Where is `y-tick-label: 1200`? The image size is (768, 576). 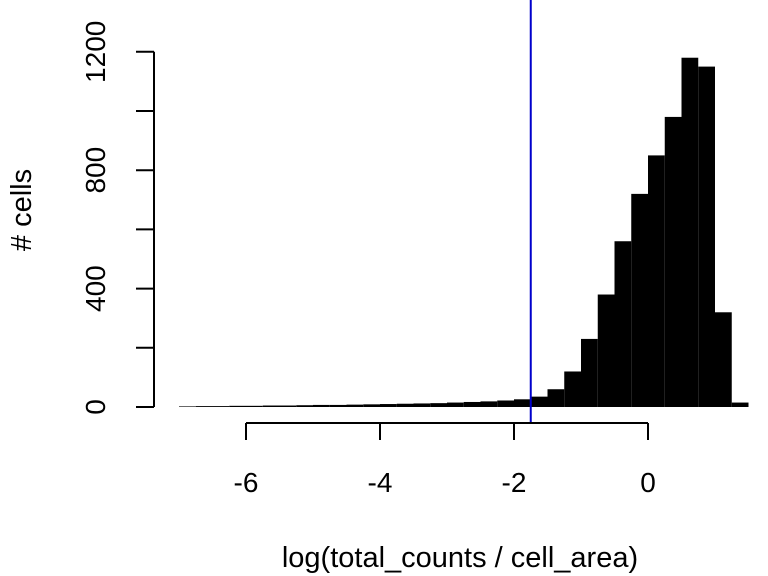
y-tick-label: 1200 is located at coordinates (95, 52).